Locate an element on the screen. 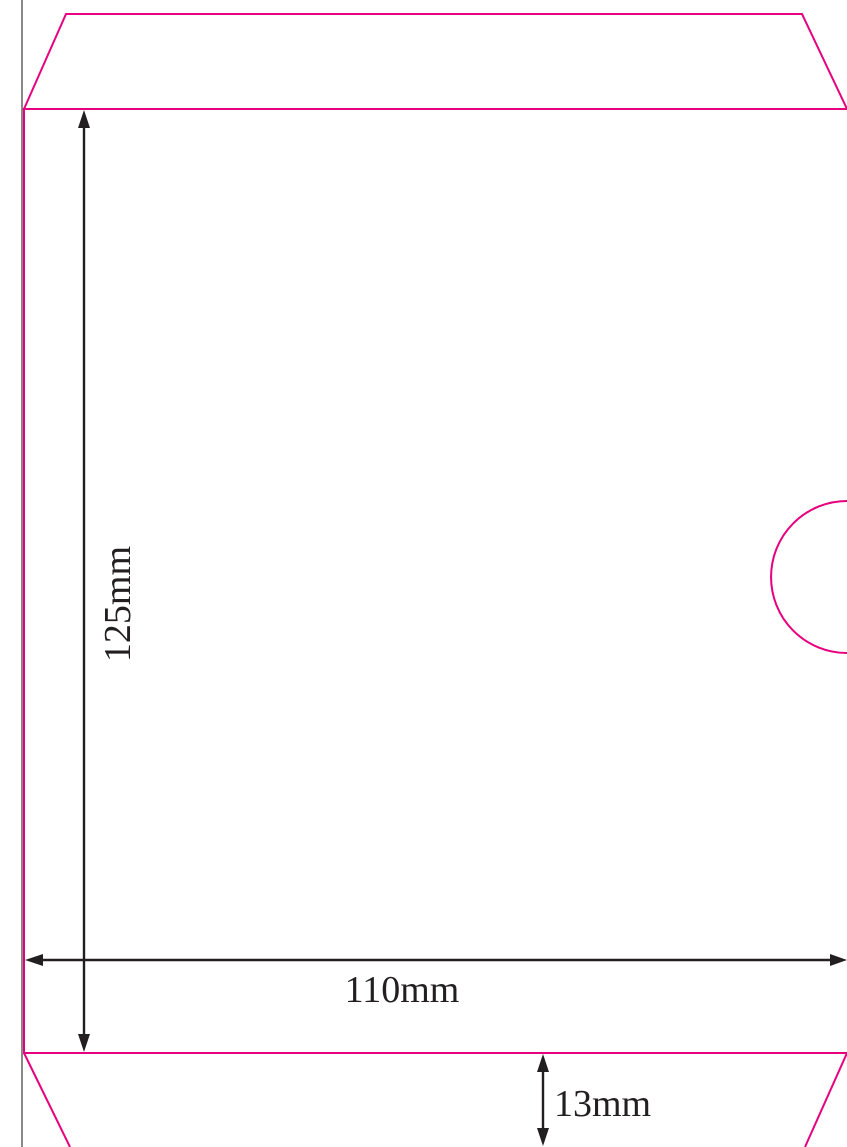 The width and height of the screenshot is (847, 1147). width-dimension-label: 110mm is located at coordinates (402, 990).